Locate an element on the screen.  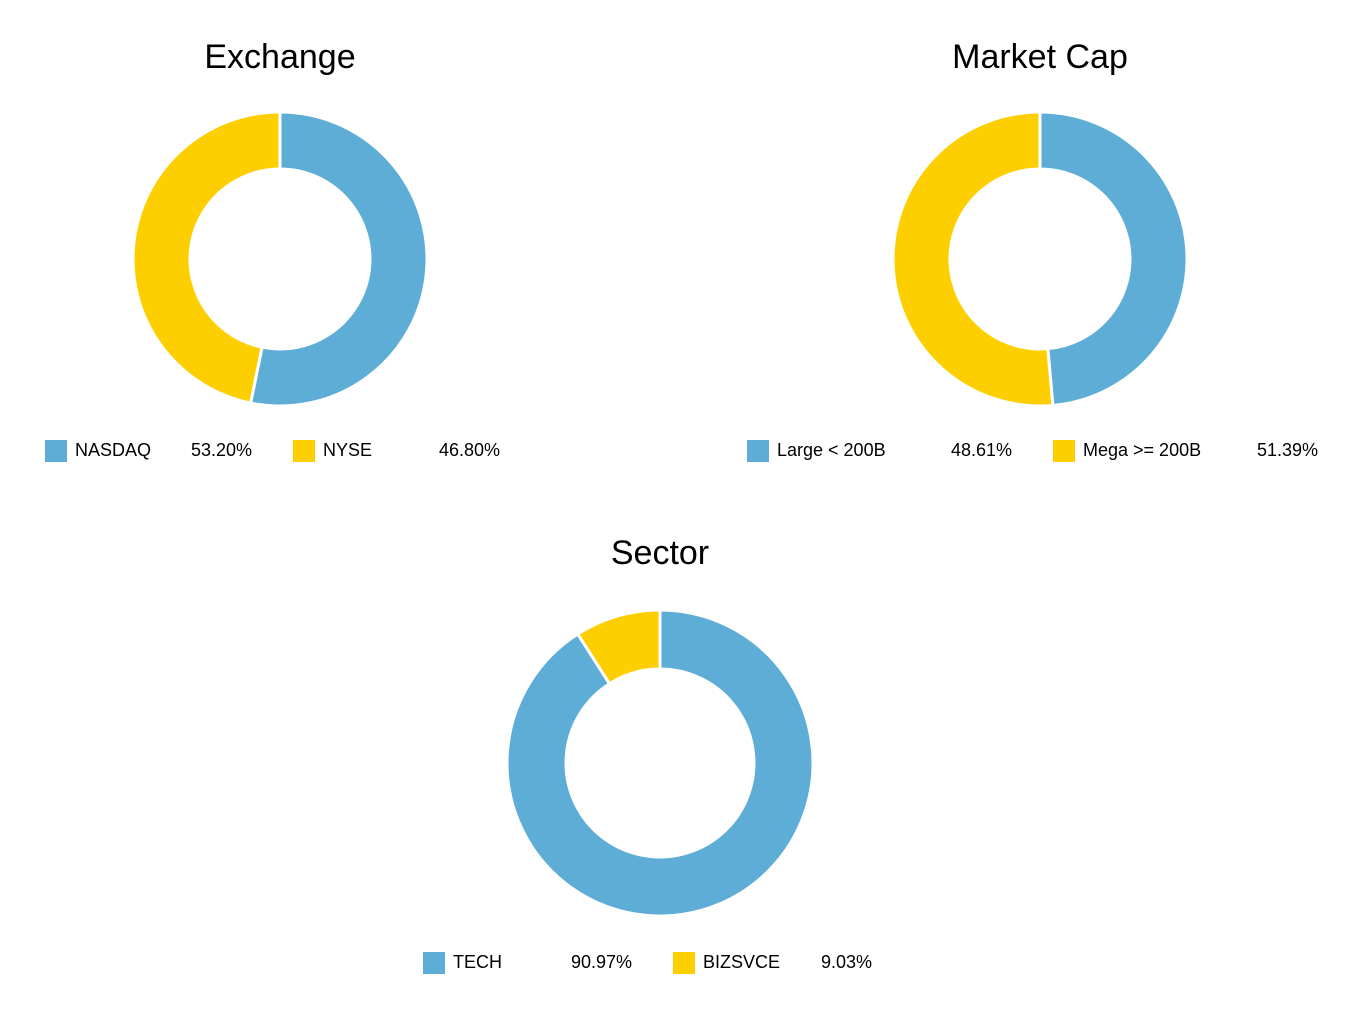
chart-title: Market Cap is located at coordinates (1040, 57).